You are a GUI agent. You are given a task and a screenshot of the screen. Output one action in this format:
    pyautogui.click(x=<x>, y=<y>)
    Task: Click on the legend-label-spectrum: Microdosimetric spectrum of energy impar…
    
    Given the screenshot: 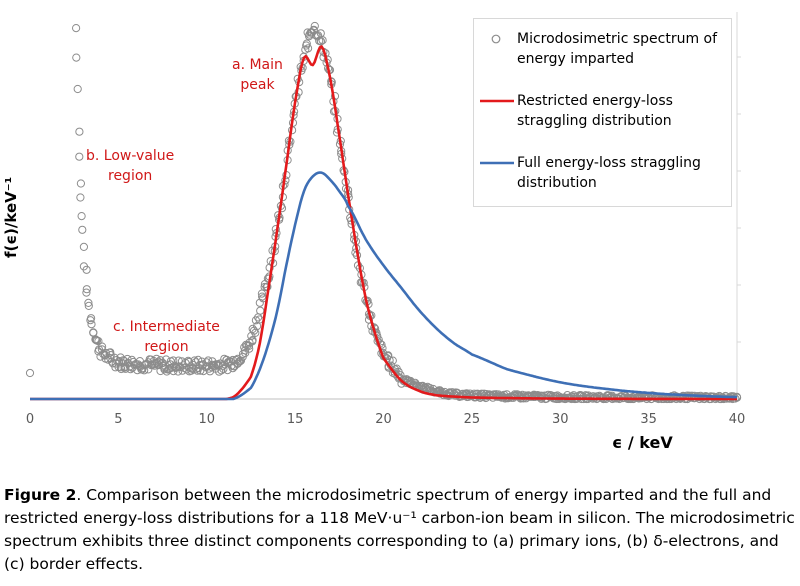 What is the action you would take?
    pyautogui.click(x=617, y=49)
    